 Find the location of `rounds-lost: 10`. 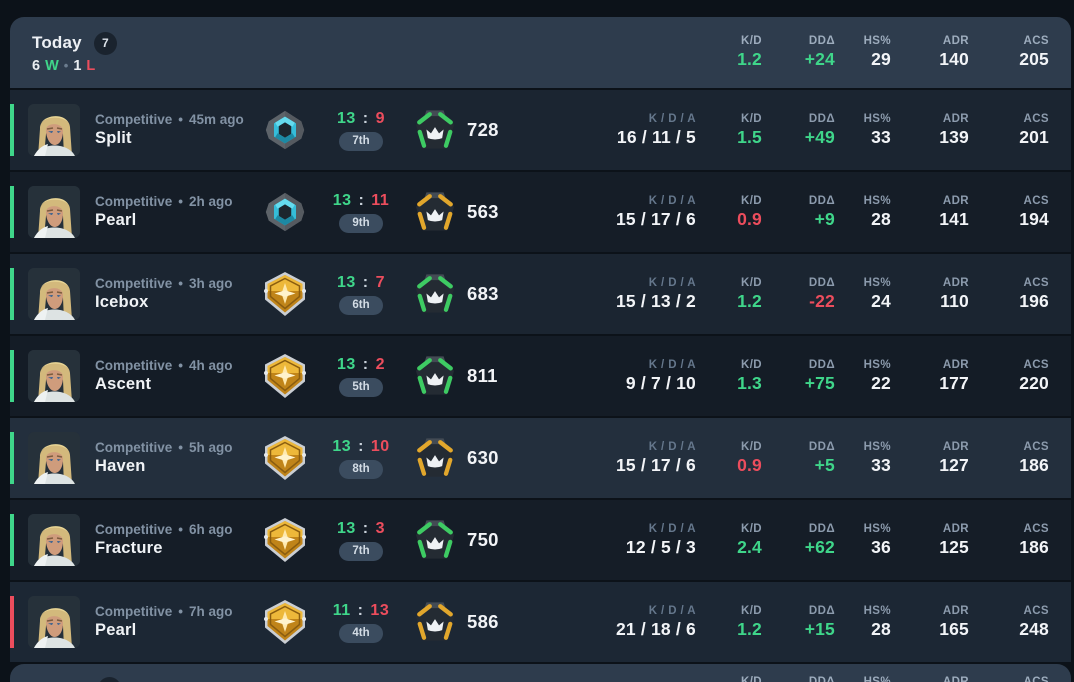

rounds-lost: 10 is located at coordinates (380, 446).